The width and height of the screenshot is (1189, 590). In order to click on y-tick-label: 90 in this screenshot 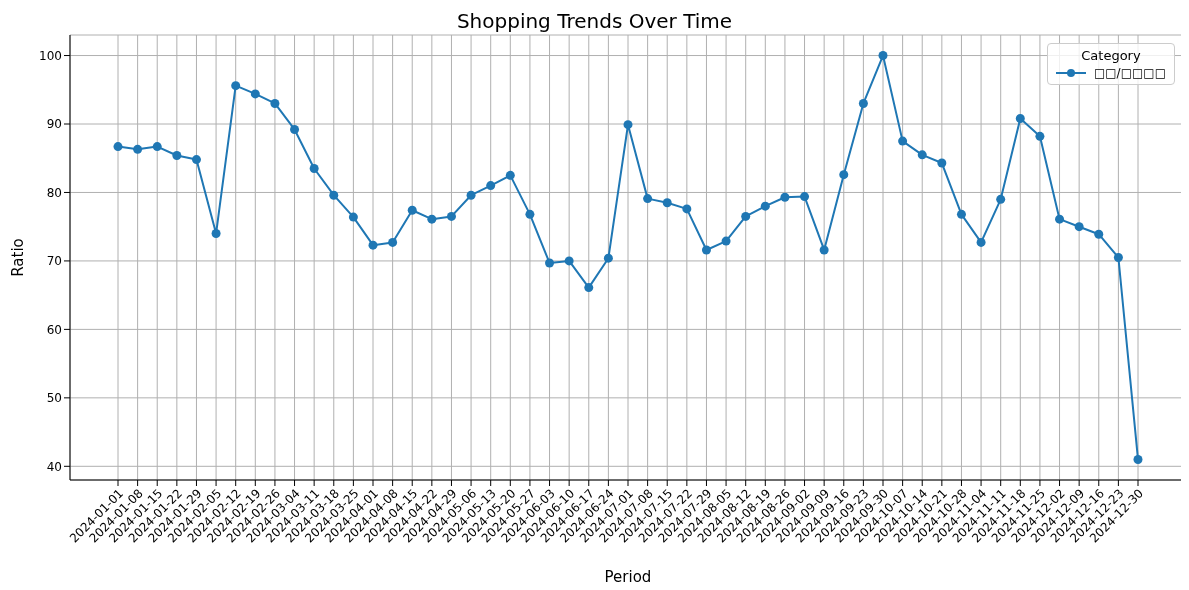, I will do `click(54, 124)`.